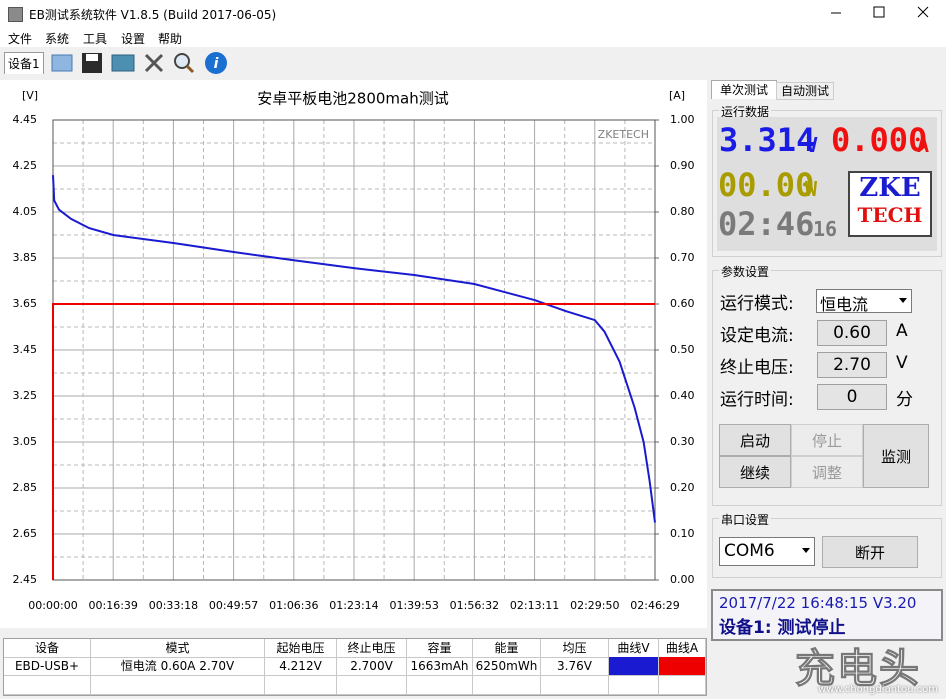 The height and width of the screenshot is (699, 946). Describe the element at coordinates (233, 605) in the screenshot. I see `x-tick-label: 00:49:57` at that location.